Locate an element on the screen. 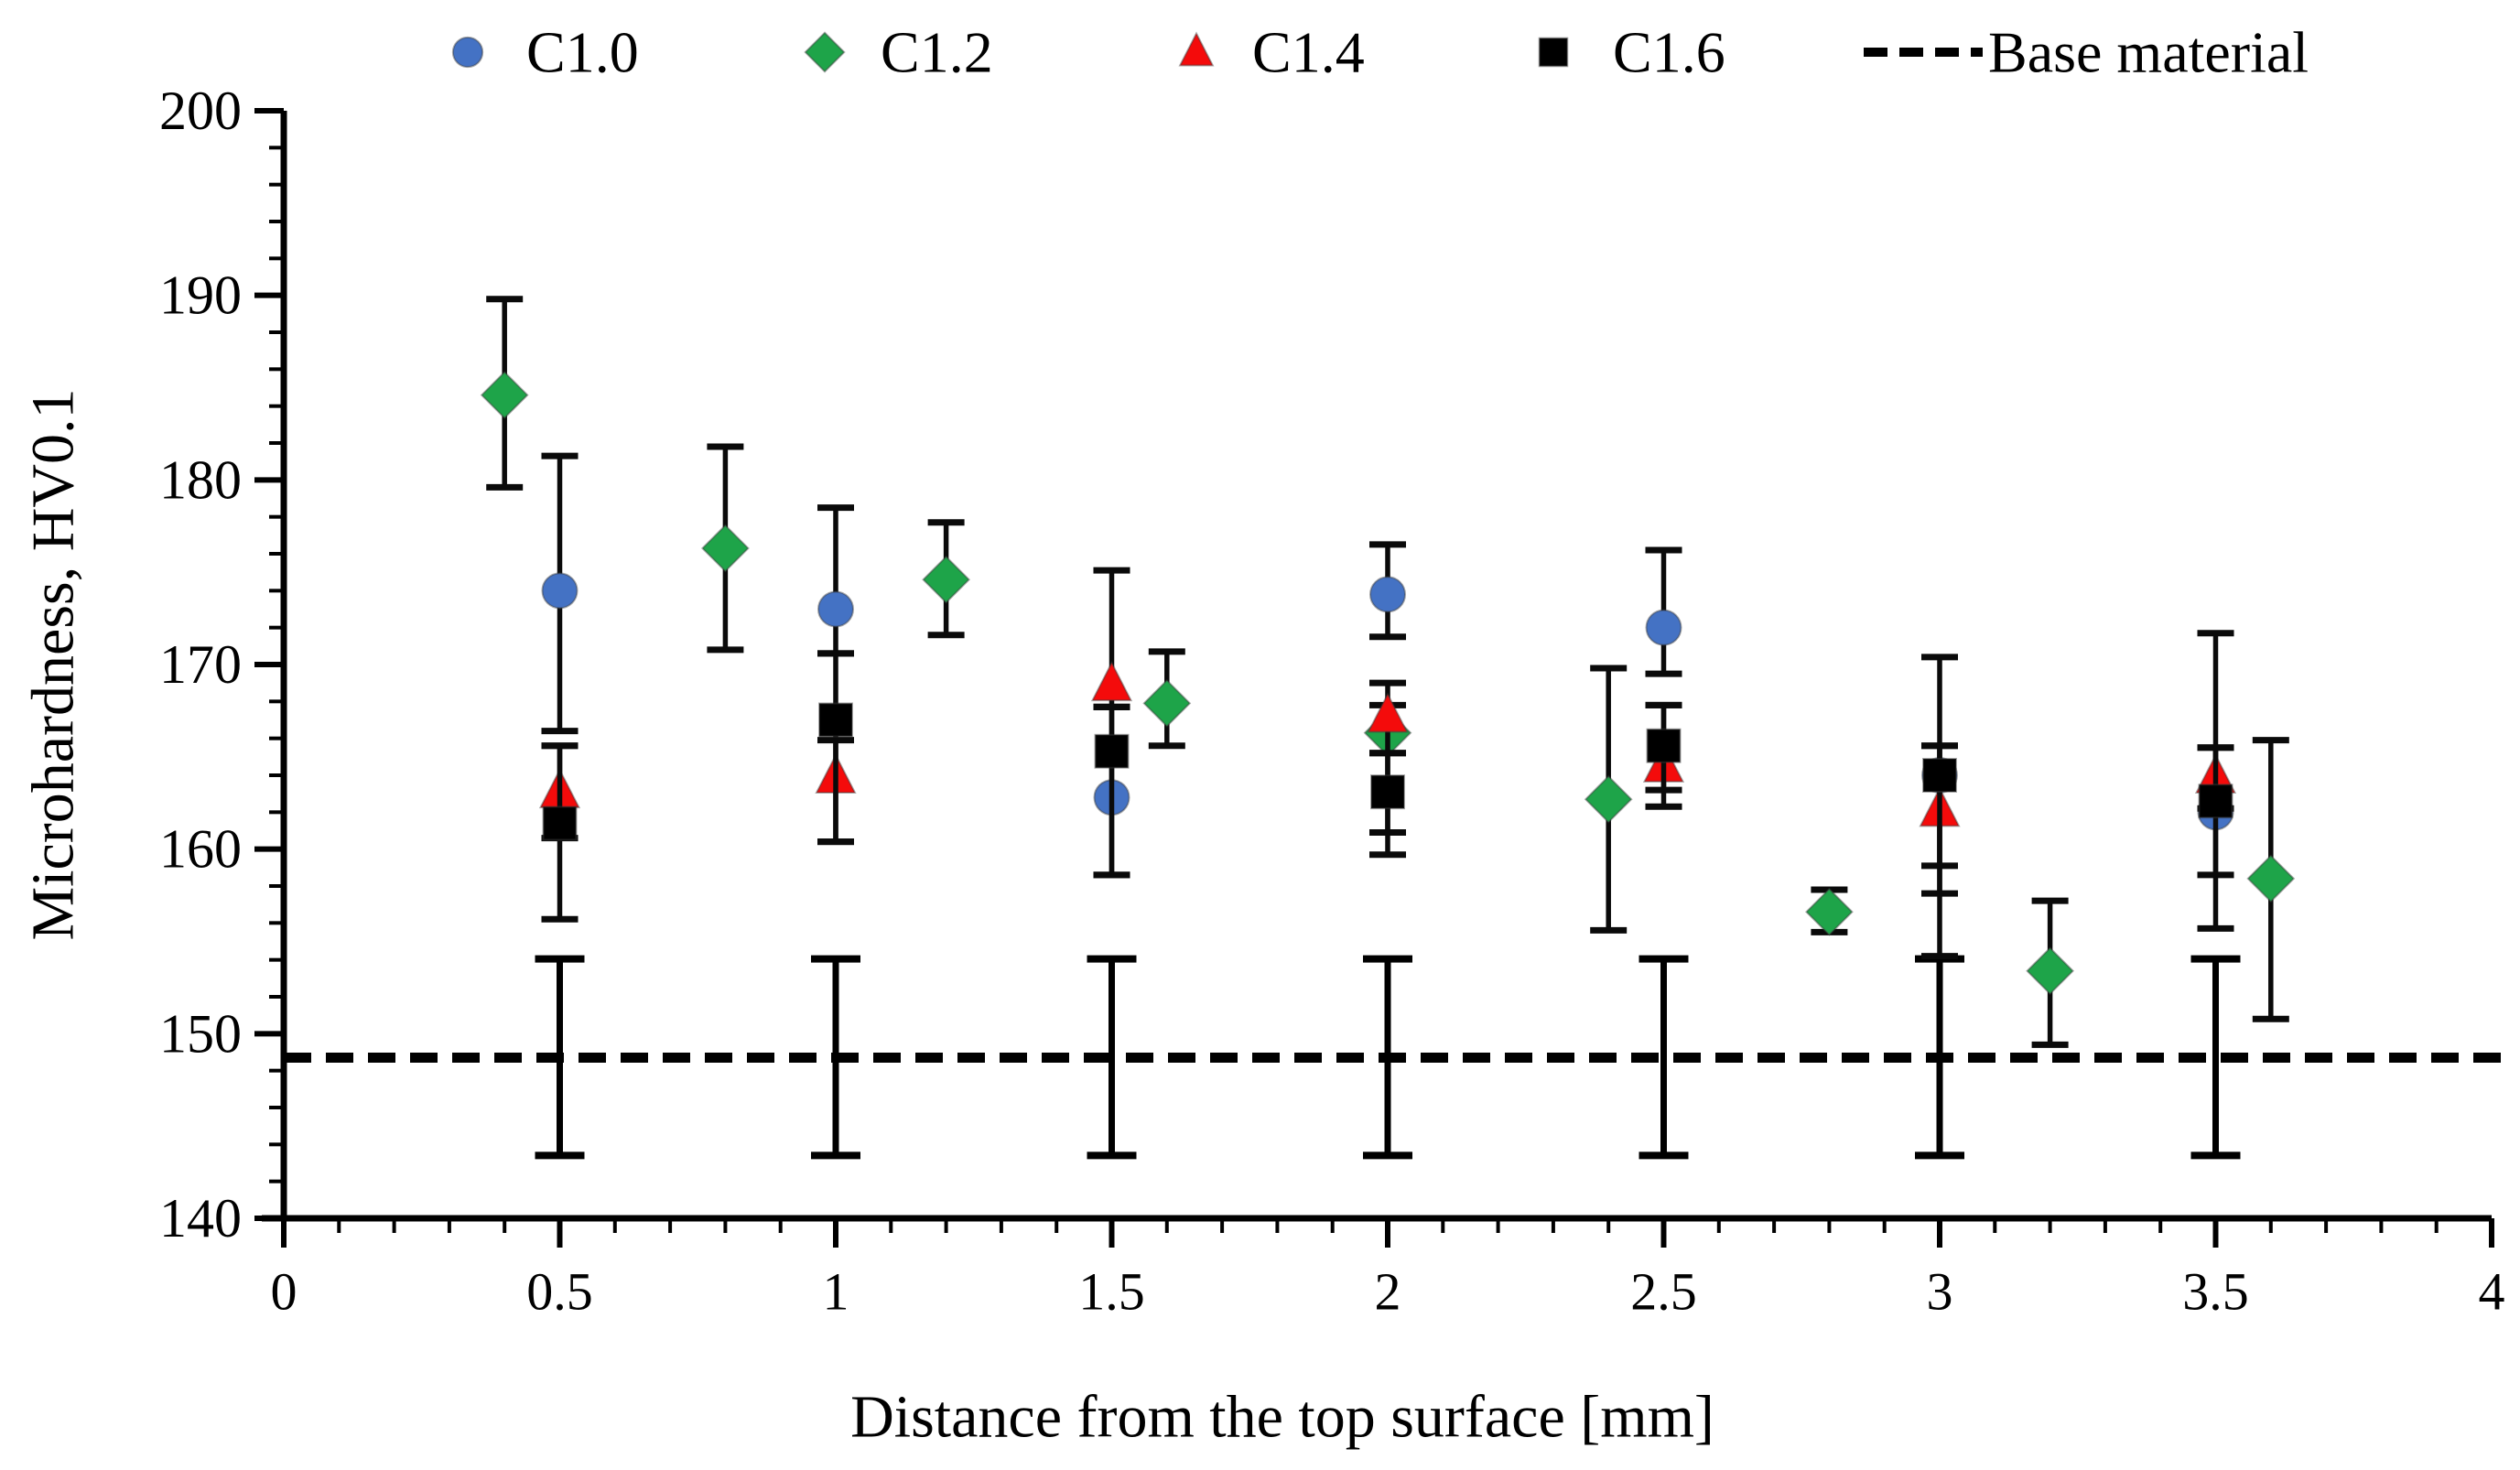 This screenshot has height=1470, width=2520. legend: C1.0 C1.2 C1.4 C1.6 Base material is located at coordinates (1380, 52).